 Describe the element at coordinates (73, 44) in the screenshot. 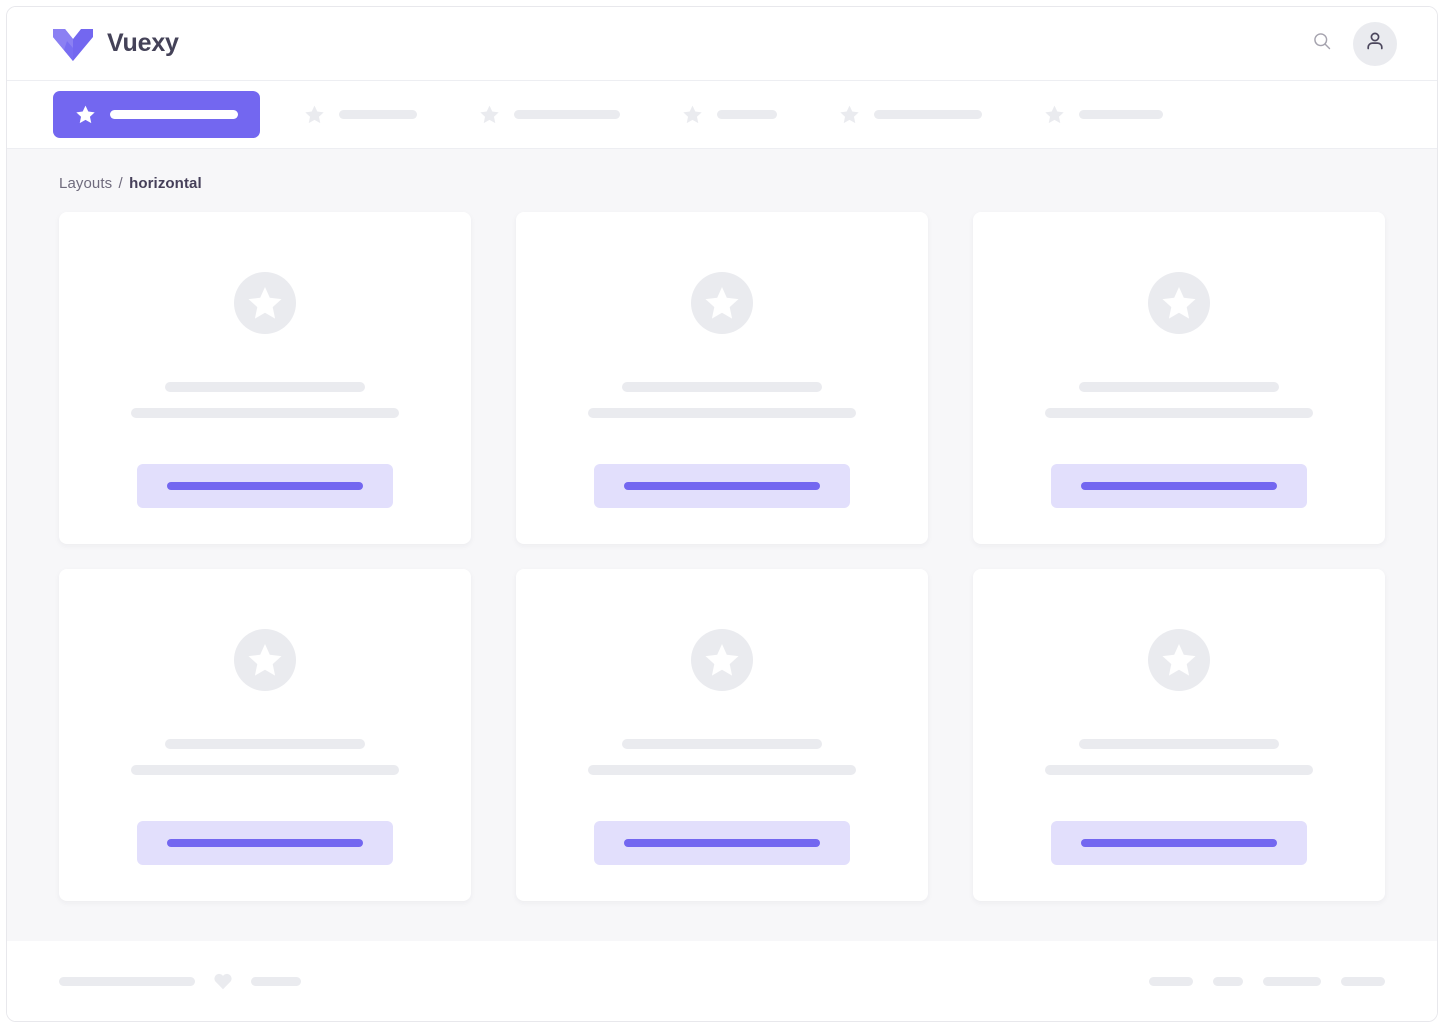

I see `vuexy-heart-logo-icon` at that location.